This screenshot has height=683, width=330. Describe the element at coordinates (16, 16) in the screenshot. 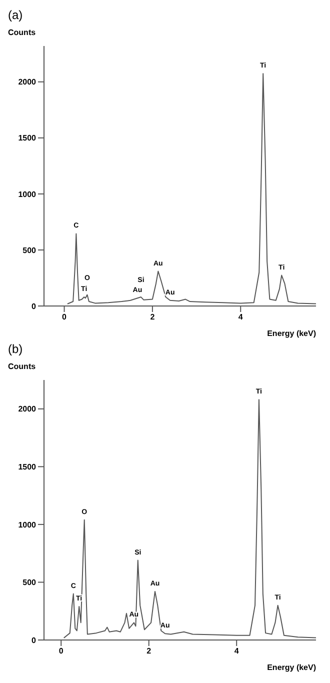

I see `chart-title: (a)` at that location.